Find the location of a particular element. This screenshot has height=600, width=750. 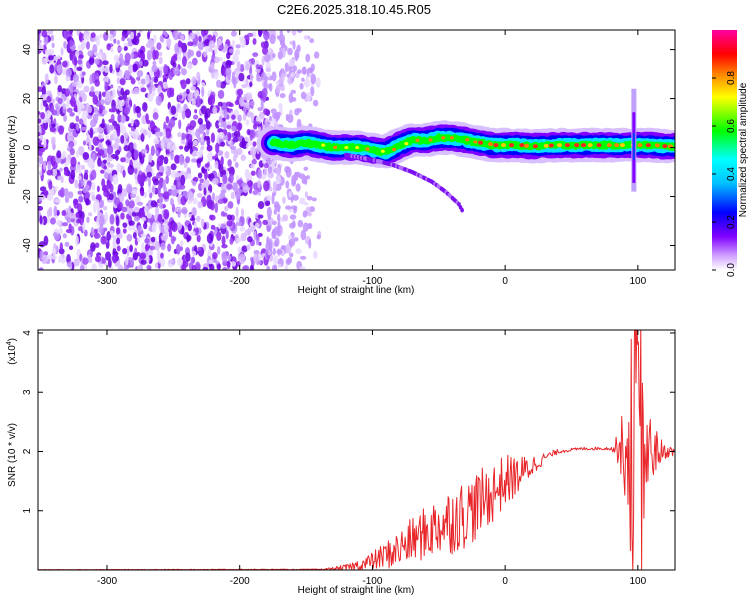

heatmap-x-tick-label: -200 is located at coordinates (240, 281).